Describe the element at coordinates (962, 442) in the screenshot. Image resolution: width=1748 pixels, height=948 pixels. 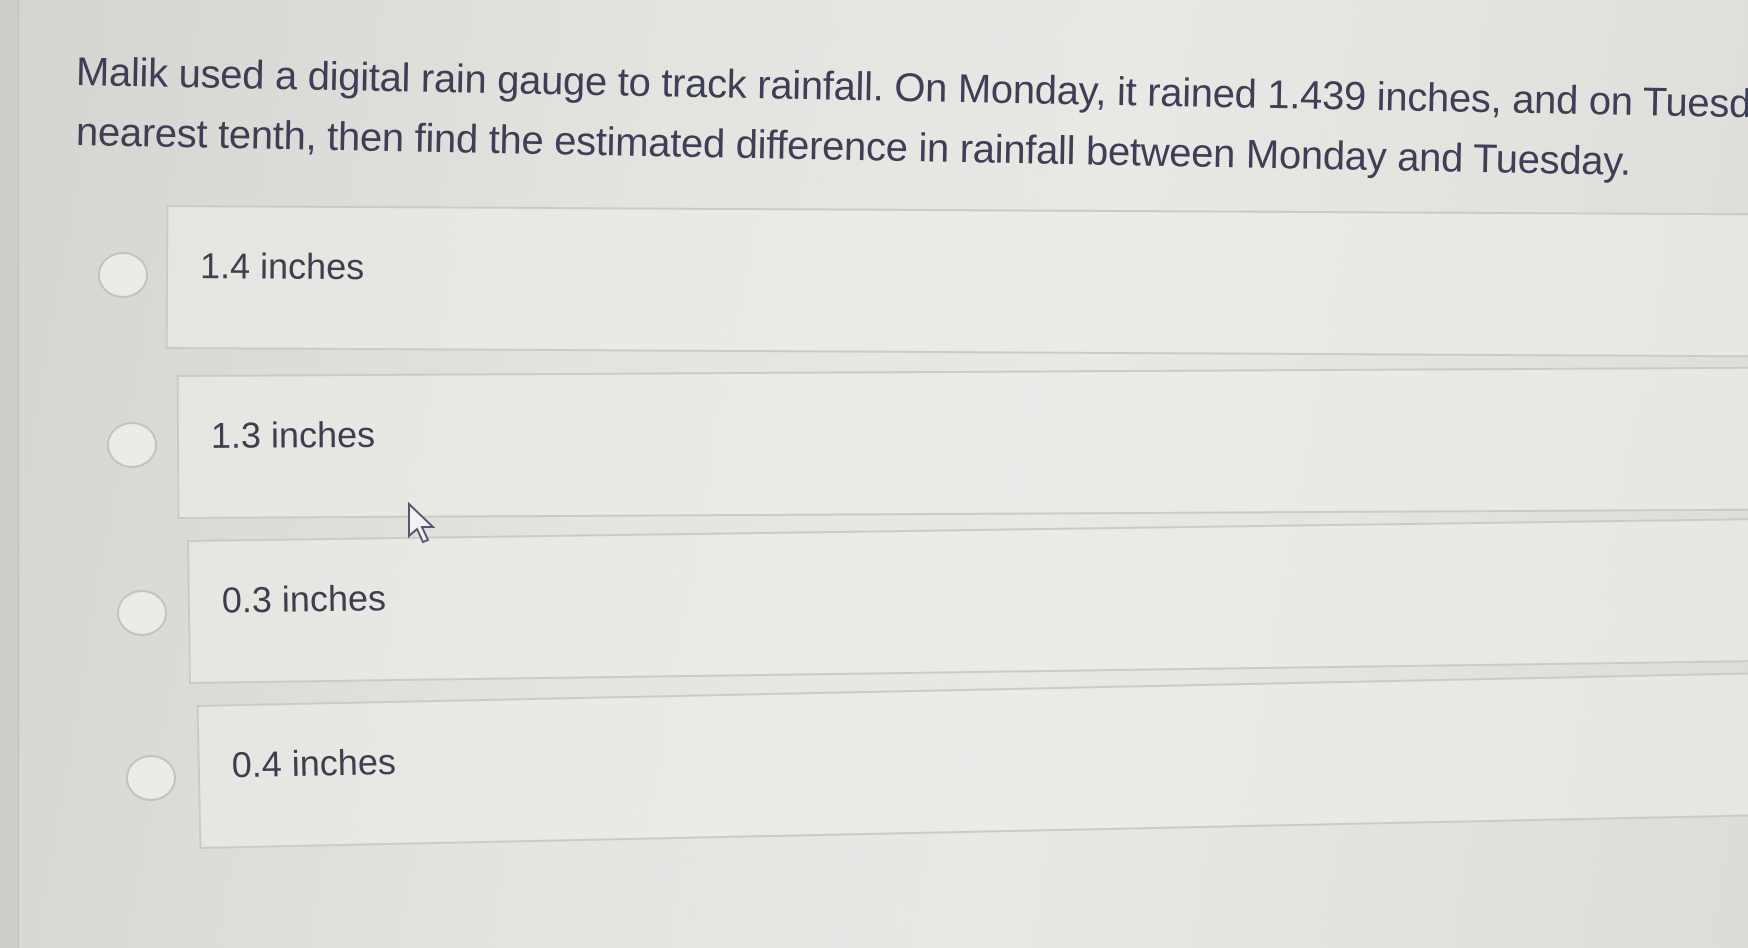
I see `answer-option-2: 1.3 inches` at that location.